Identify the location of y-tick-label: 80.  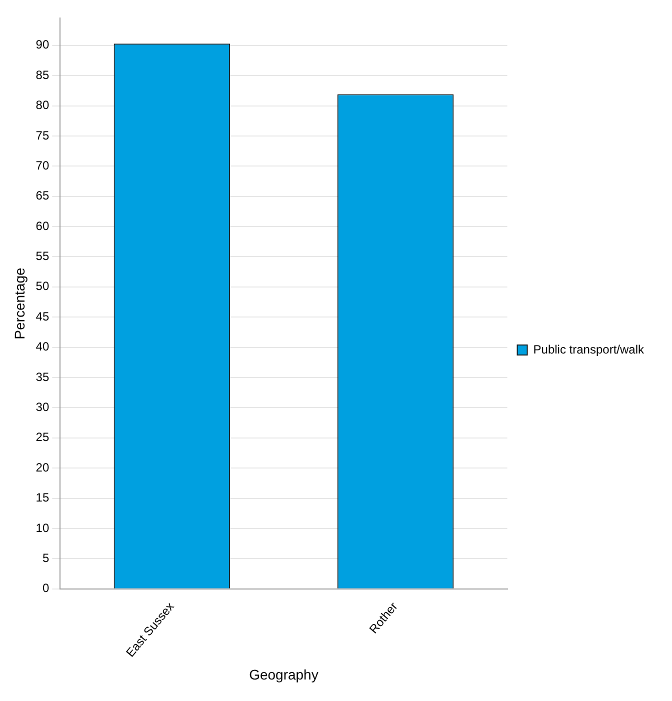
(43, 105).